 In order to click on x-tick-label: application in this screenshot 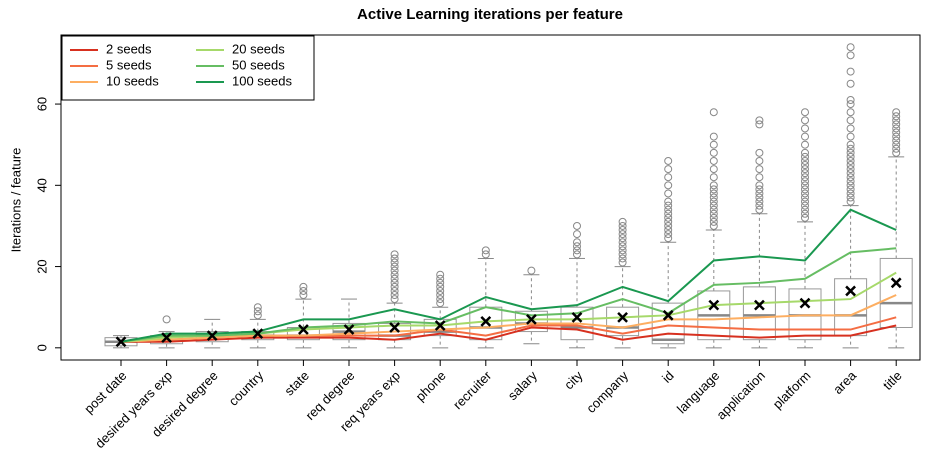, I will do `click(740, 395)`.